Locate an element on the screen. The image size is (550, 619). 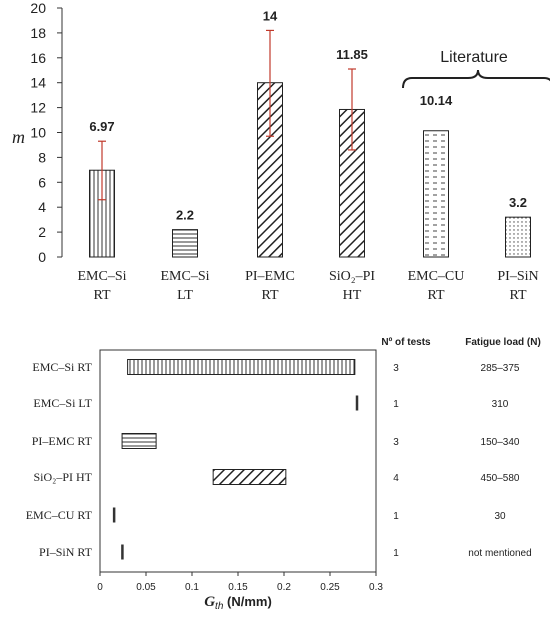
top-value-label: 3.2 is located at coordinates (518, 202).